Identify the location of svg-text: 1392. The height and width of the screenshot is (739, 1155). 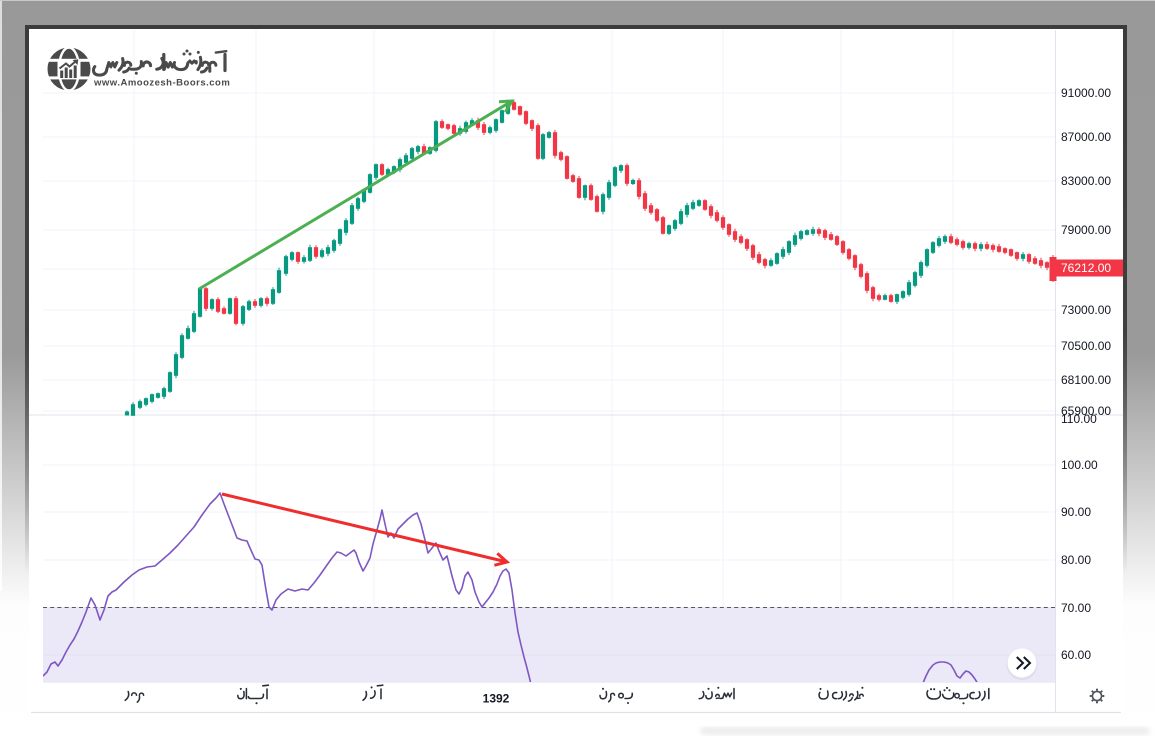
(496, 699).